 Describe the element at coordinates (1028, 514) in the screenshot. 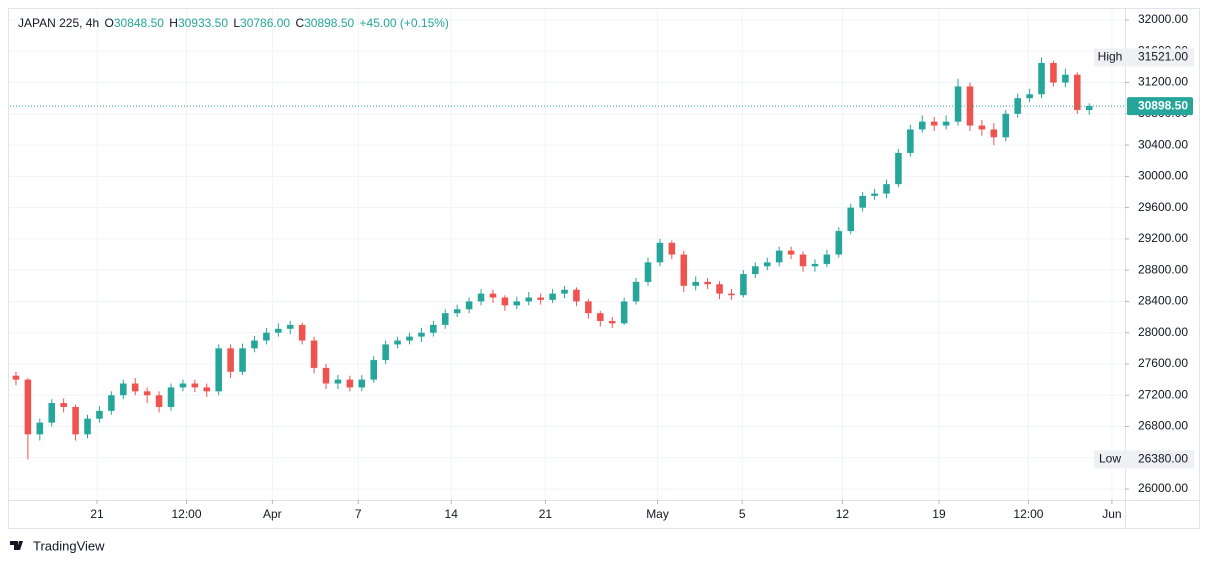

I see `x-tick-label: 12:00` at that location.